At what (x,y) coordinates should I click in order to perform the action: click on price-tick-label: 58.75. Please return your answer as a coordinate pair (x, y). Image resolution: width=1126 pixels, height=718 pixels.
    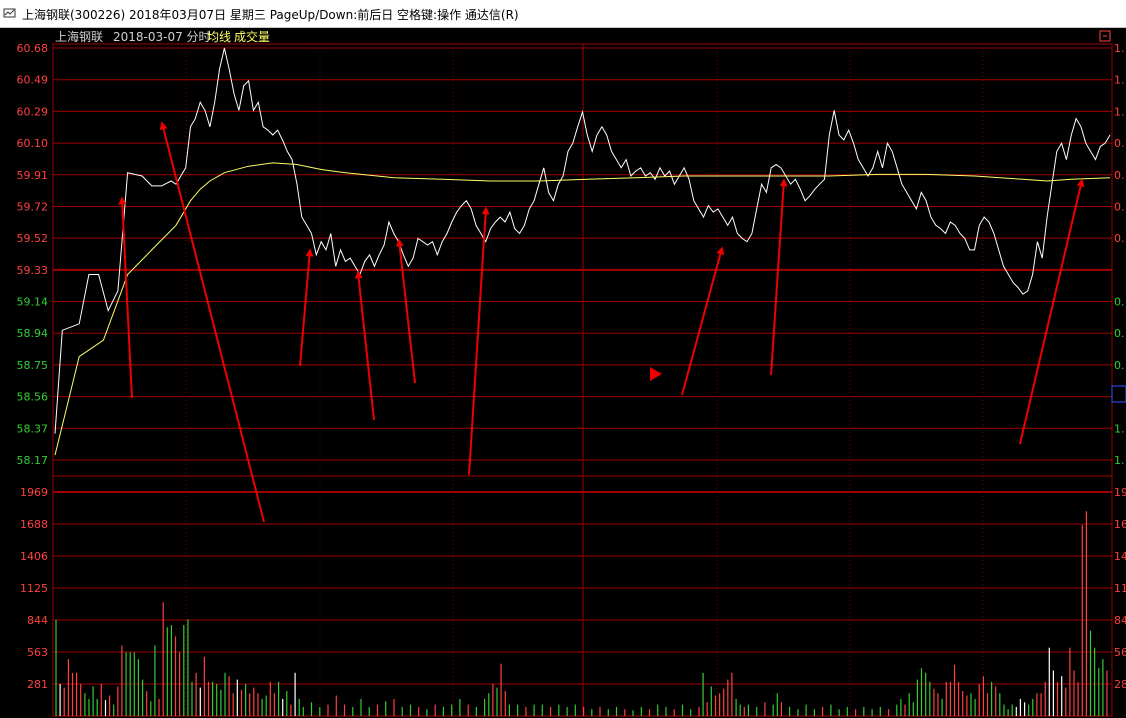
    Looking at the image, I should click on (33, 365).